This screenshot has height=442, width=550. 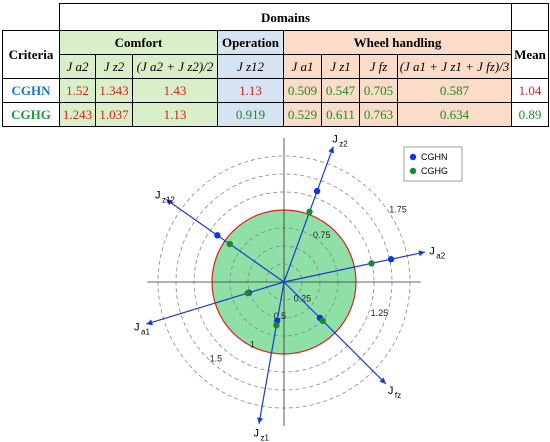 I want to click on blank-header-cell, so click(x=530, y=17).